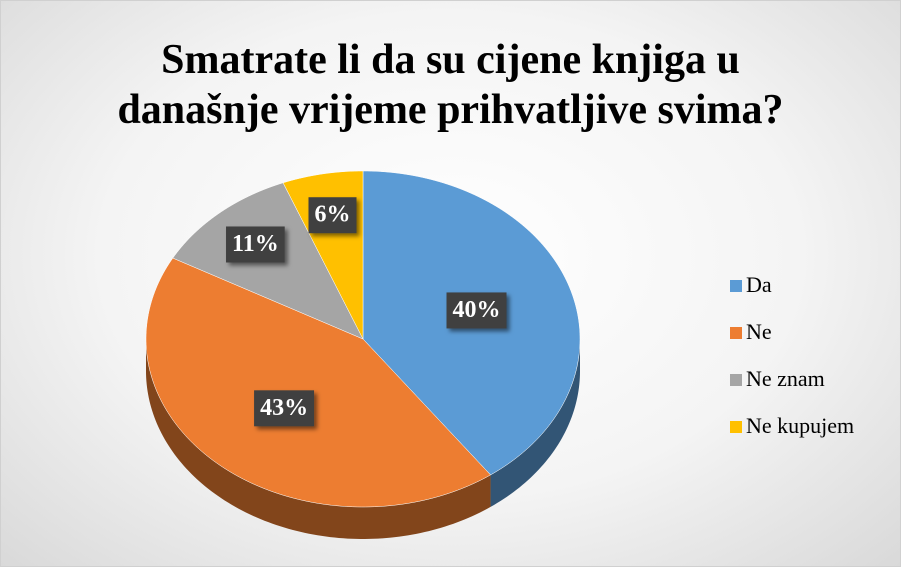 The image size is (901, 567). Describe the element at coordinates (759, 284) in the screenshot. I see `legend-label: Da` at that location.